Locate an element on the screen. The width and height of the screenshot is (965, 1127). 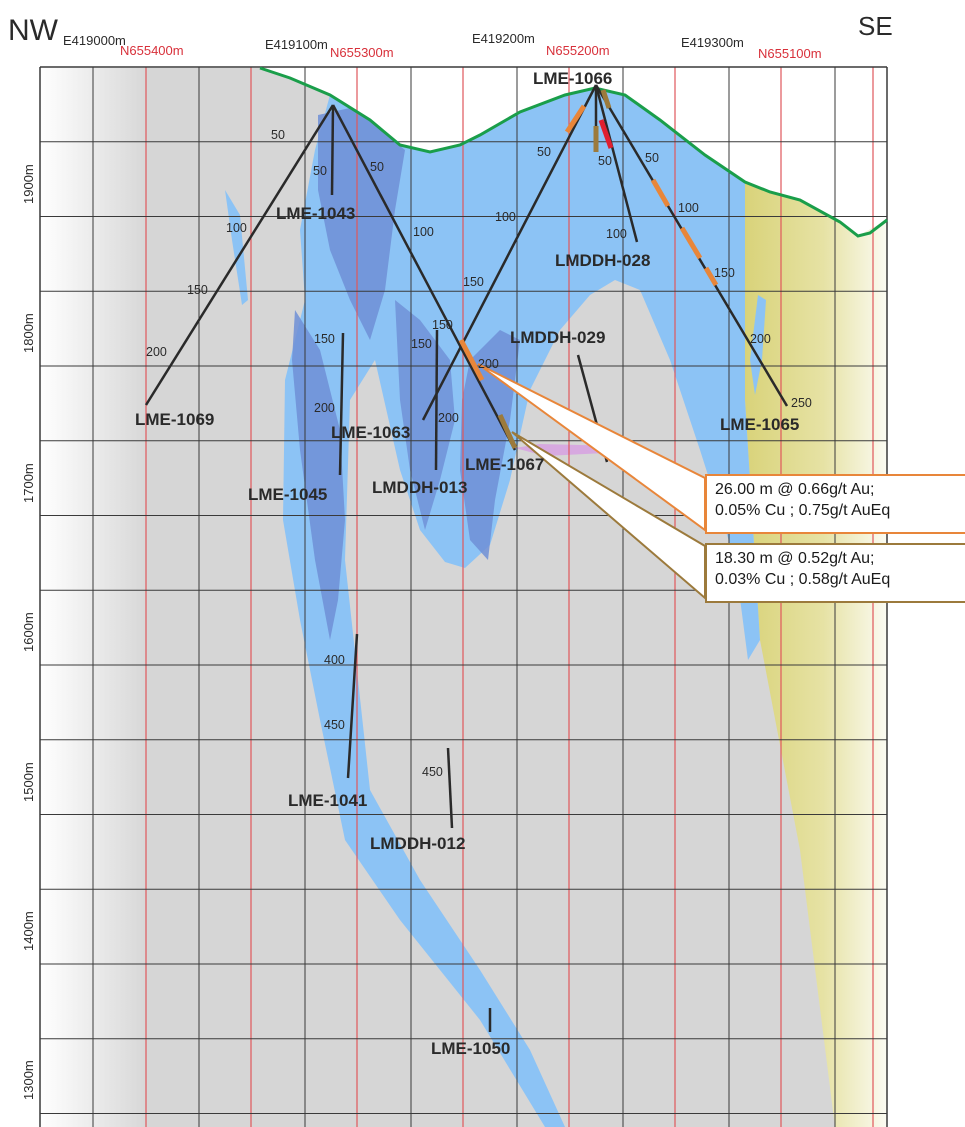
northing-label: N655300m is located at coordinates (362, 52).